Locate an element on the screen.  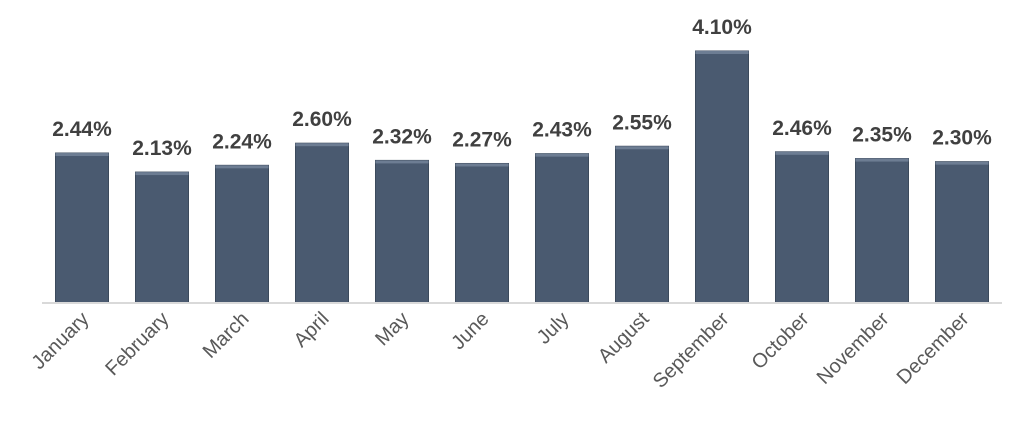
data-label: 2.44% is located at coordinates (82, 129).